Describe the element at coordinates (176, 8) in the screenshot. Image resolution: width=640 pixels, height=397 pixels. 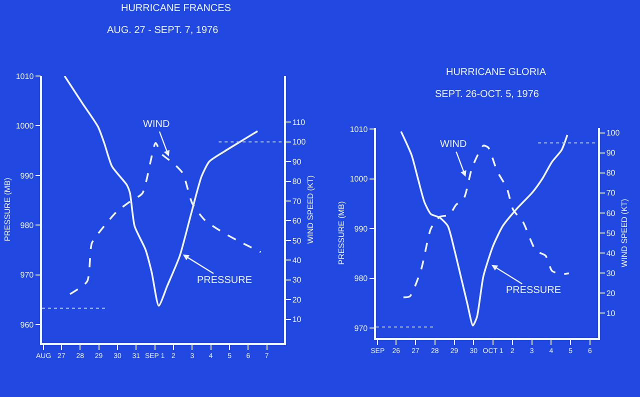
I see `chart-title: HURRICANE FRANCES` at that location.